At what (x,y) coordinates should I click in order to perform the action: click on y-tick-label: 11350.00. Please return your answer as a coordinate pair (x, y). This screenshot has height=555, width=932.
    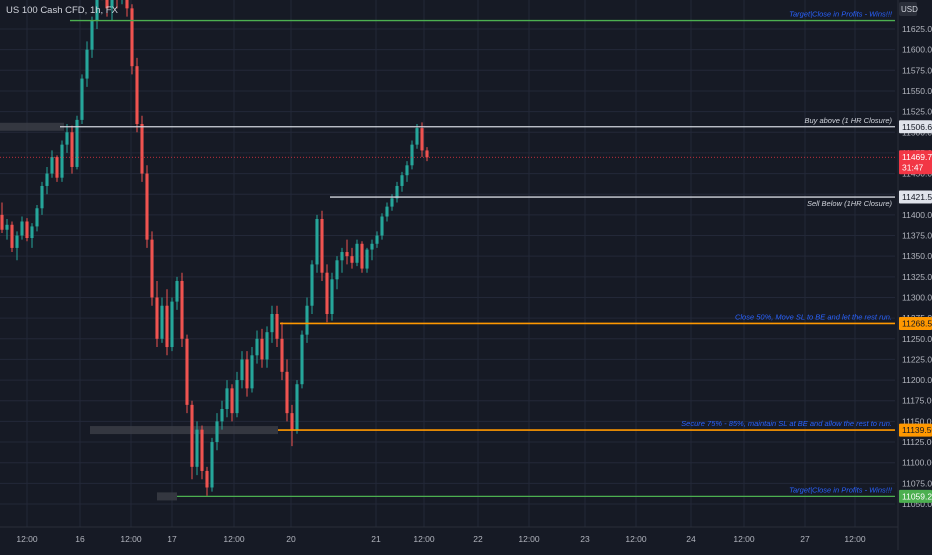
    Looking at the image, I should click on (917, 256).